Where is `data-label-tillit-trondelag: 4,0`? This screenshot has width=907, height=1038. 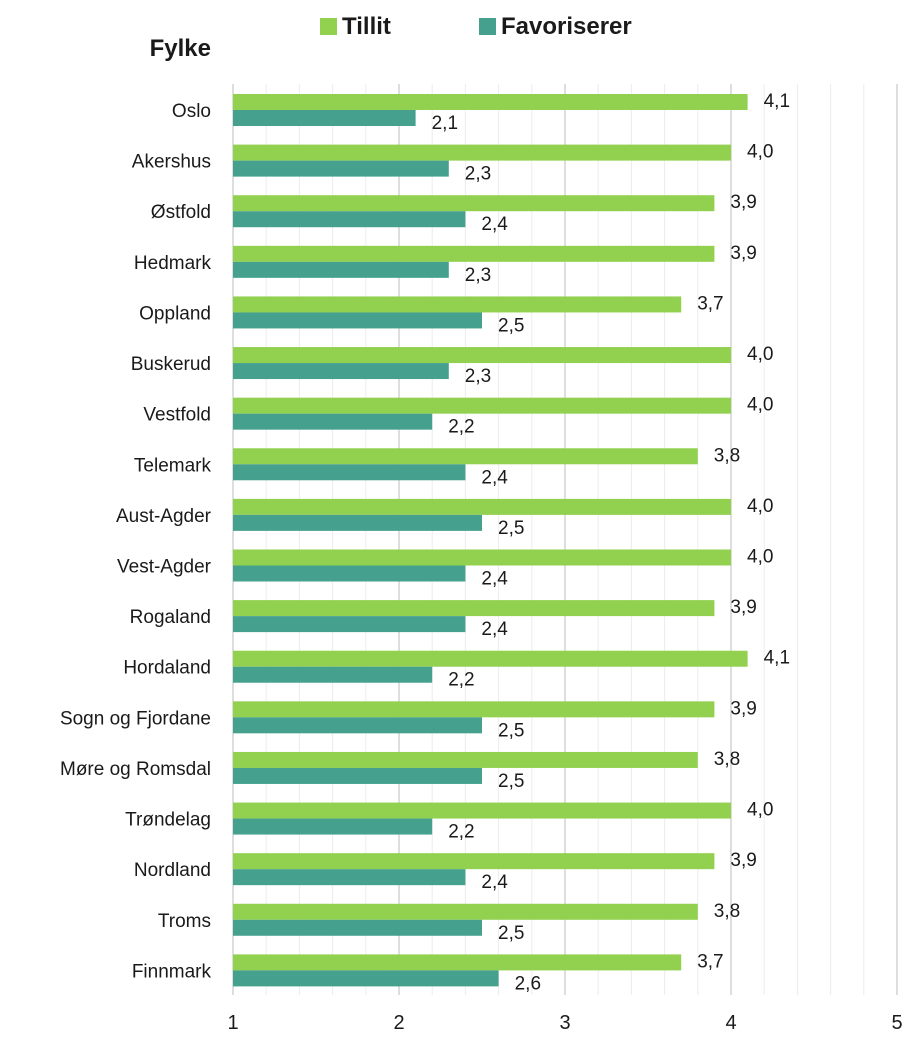
data-label-tillit-trondelag: 4,0 is located at coordinates (760, 810).